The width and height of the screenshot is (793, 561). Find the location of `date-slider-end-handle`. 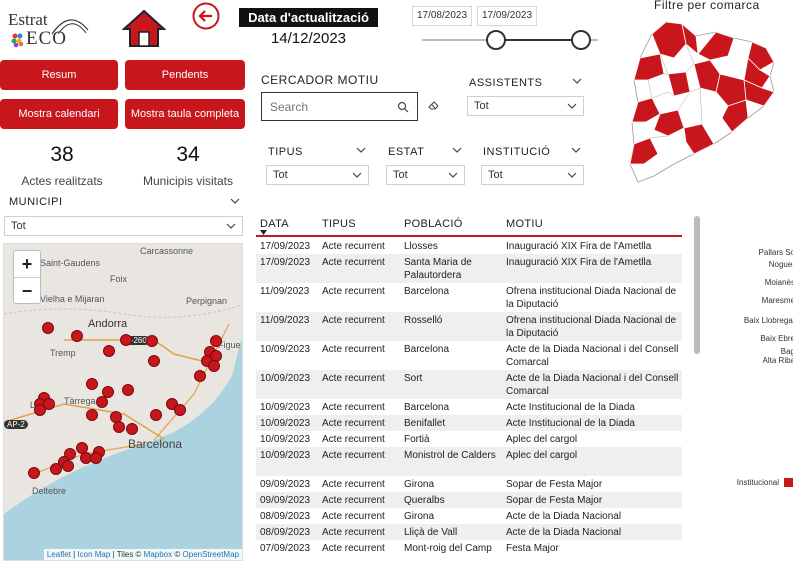

date-slider-end-handle is located at coordinates (581, 40).